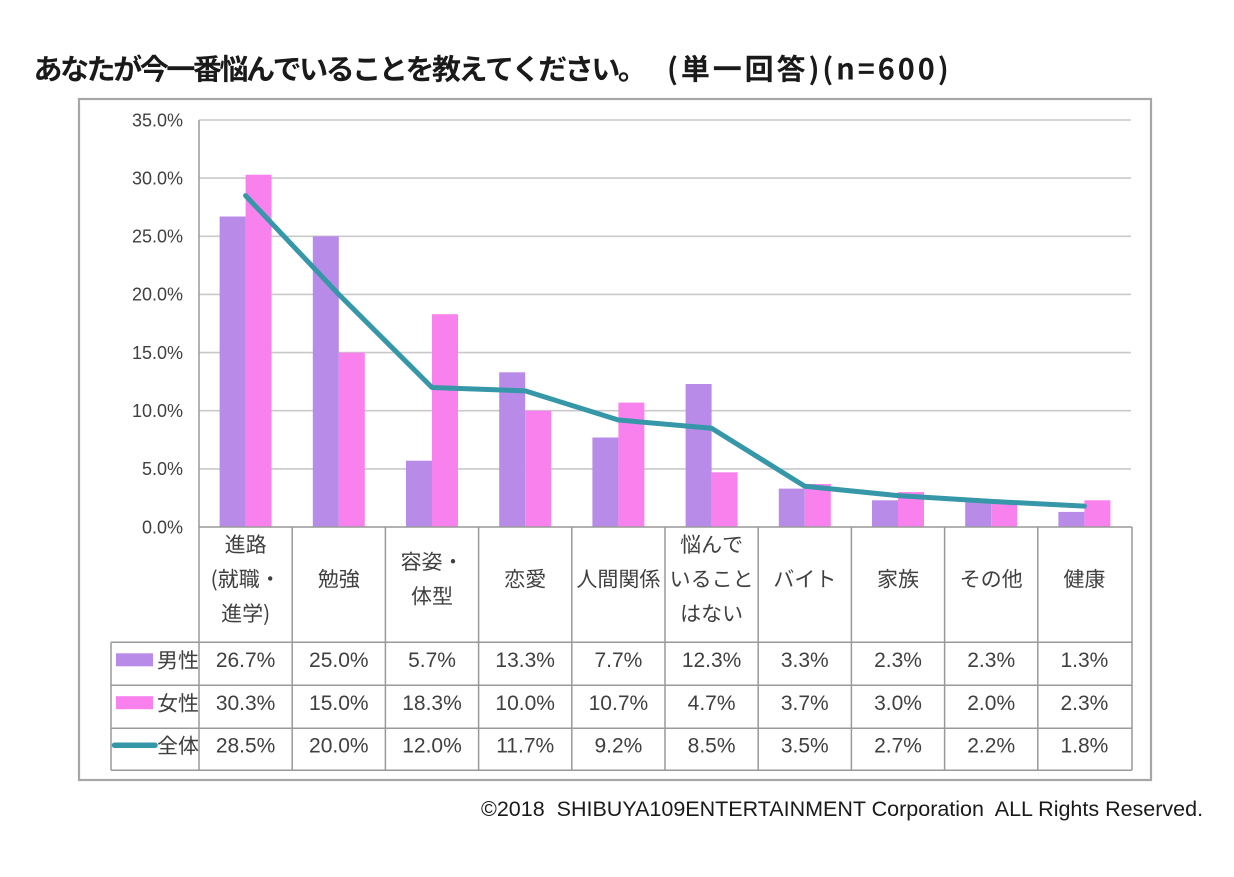 Image resolution: width=1234 pixels, height=877 pixels. Describe the element at coordinates (805, 745) in the screenshot. I see `svg-text: 3.5%` at that location.